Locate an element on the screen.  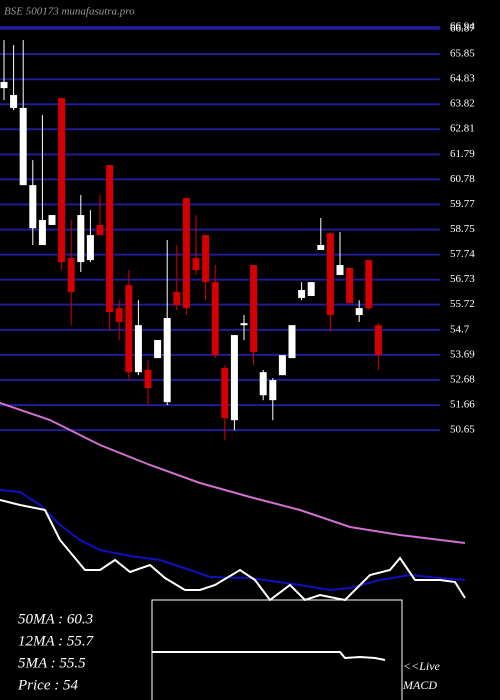
y-tick-label: 61.79 is located at coordinates (462, 154).